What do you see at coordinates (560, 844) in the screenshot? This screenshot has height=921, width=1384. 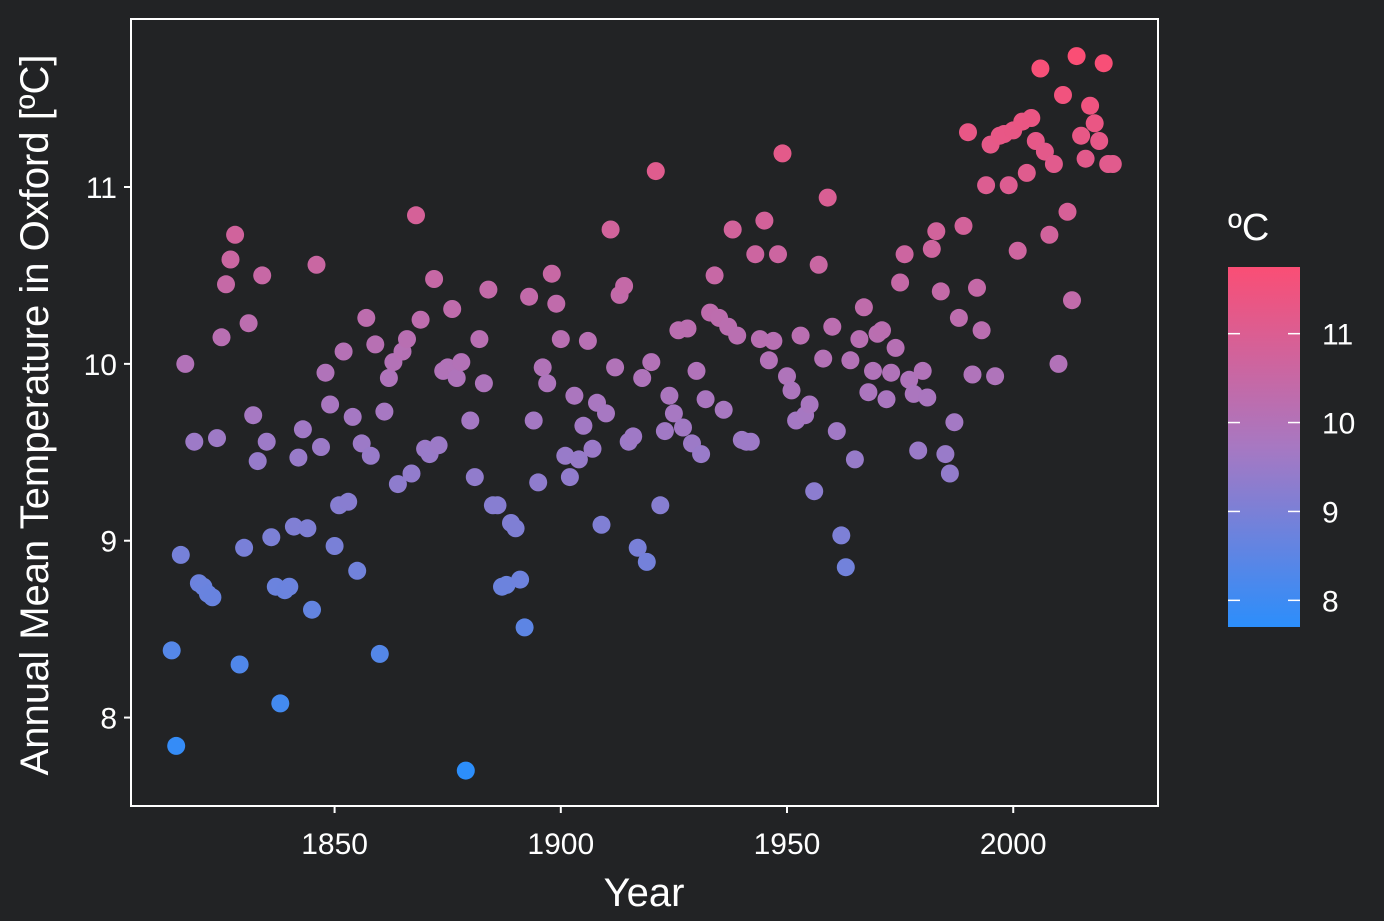 I see `x-tick-label: 1900` at bounding box center [560, 844].